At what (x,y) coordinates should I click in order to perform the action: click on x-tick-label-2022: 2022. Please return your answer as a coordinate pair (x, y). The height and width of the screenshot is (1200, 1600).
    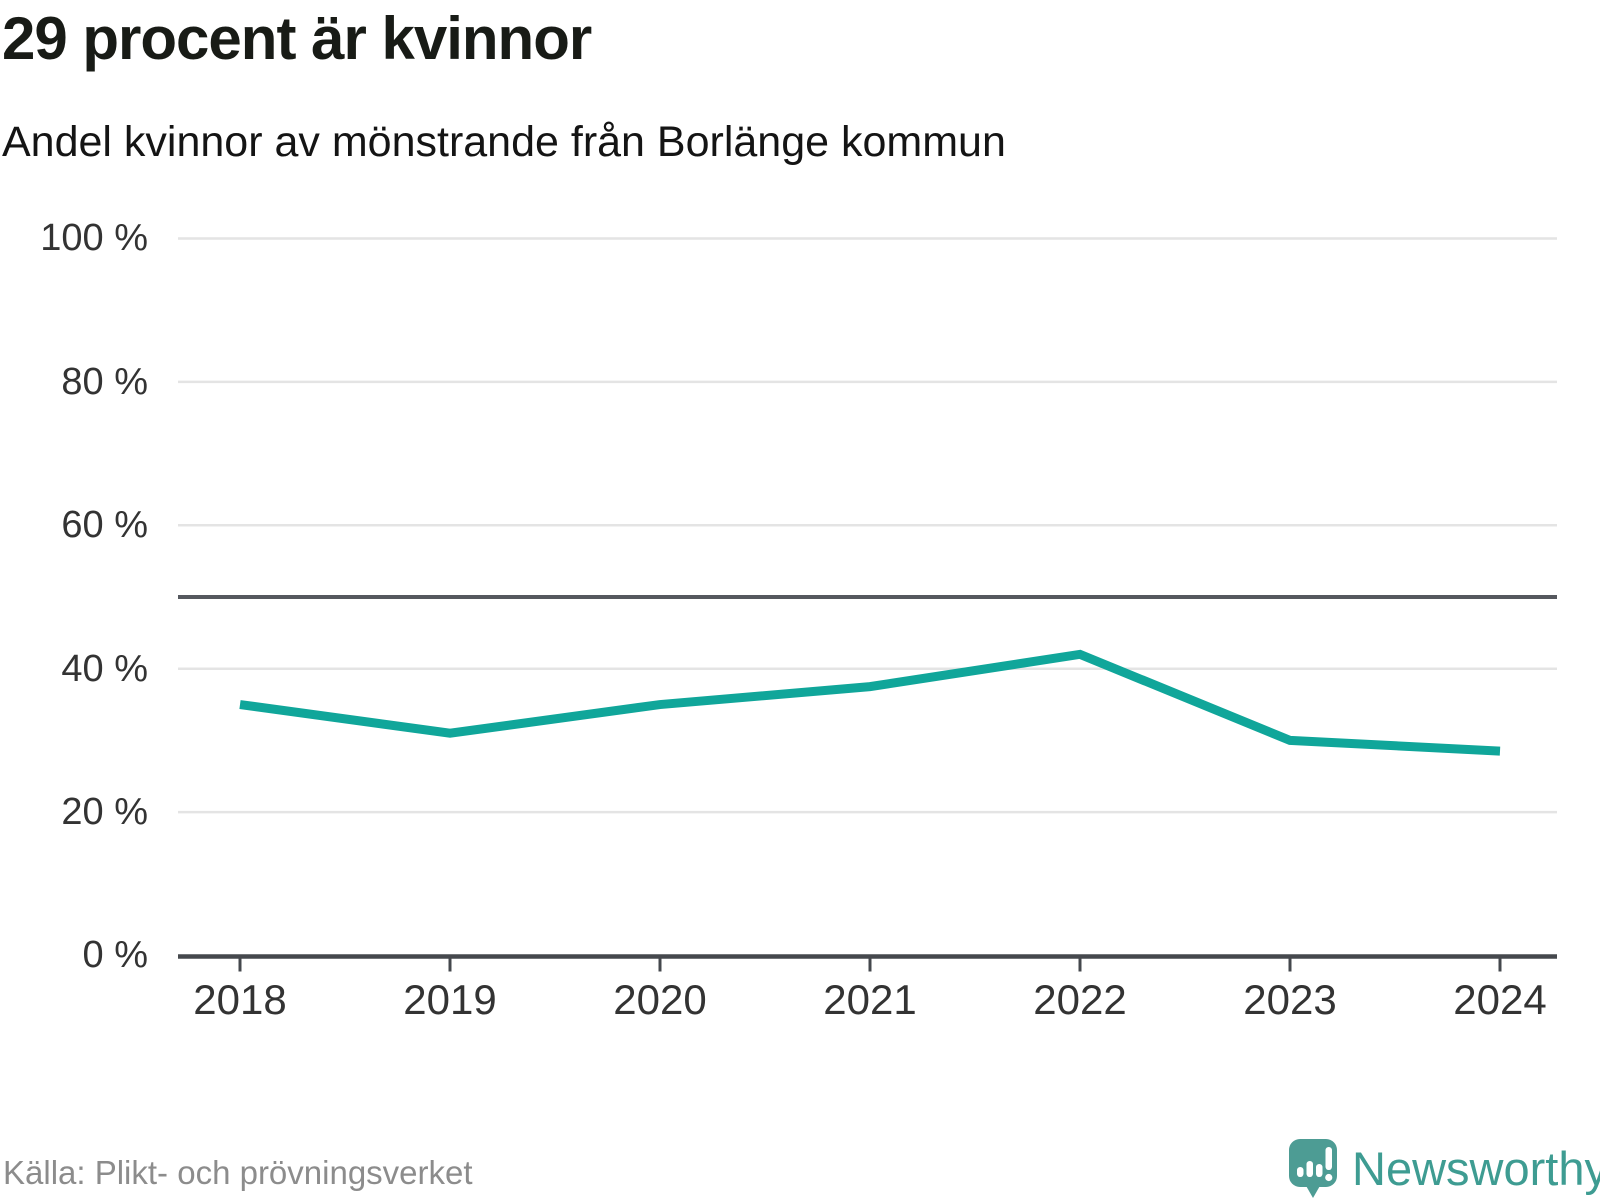
    Looking at the image, I should click on (1080, 999).